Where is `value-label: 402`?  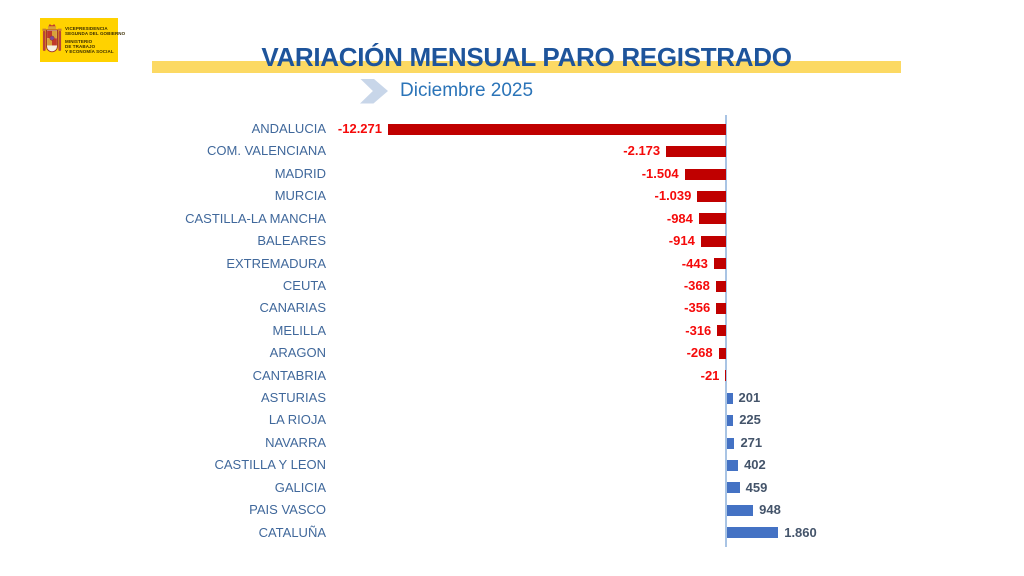
value-label: 402 is located at coordinates (755, 465).